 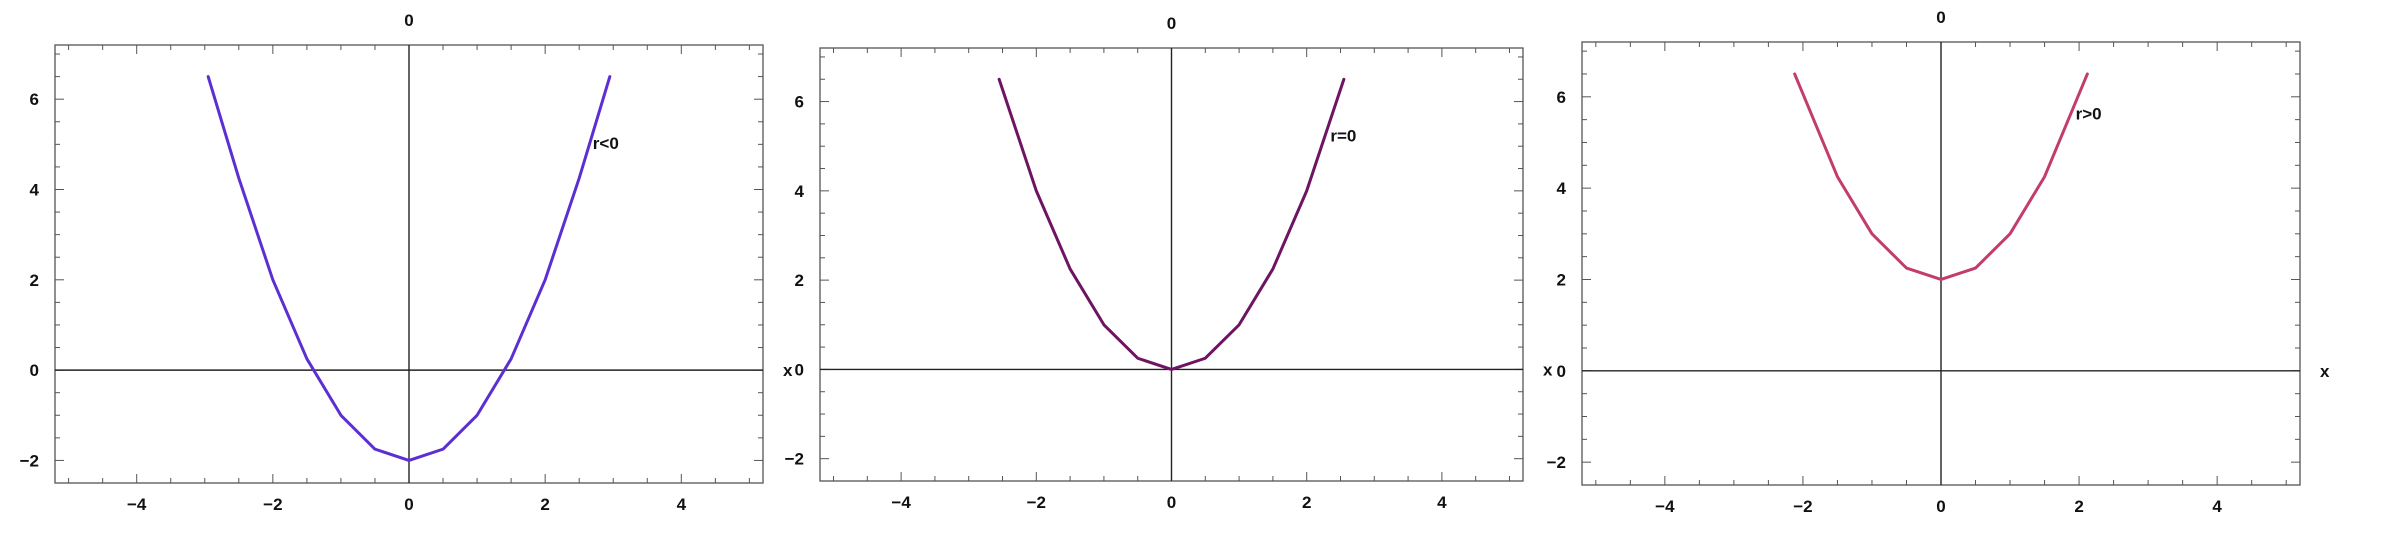 What do you see at coordinates (1941, 176) in the screenshot?
I see `series-line-rgt0` at bounding box center [1941, 176].